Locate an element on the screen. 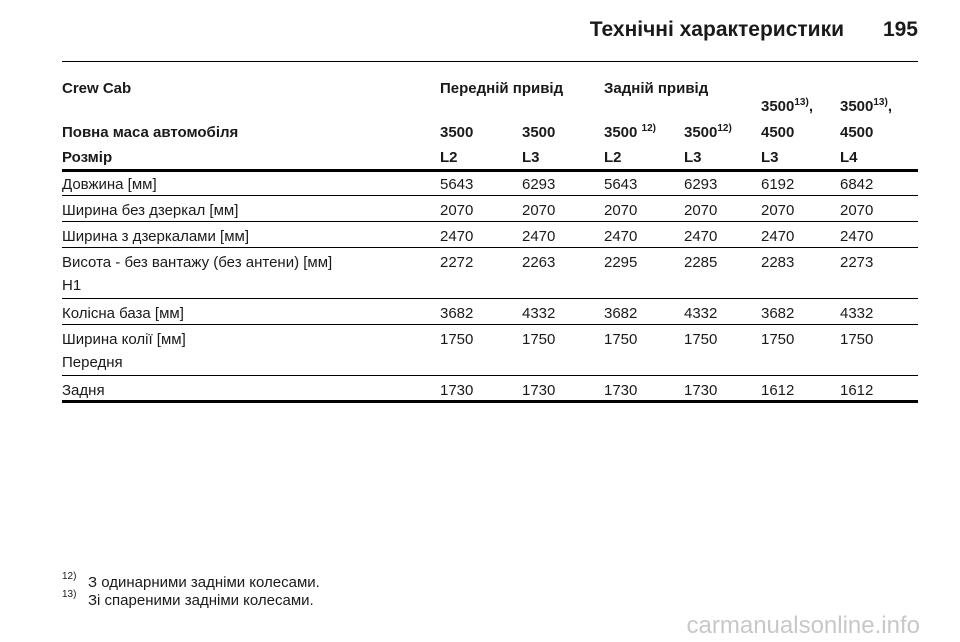  page-title: Технічні характеристики is located at coordinates (716, 29).